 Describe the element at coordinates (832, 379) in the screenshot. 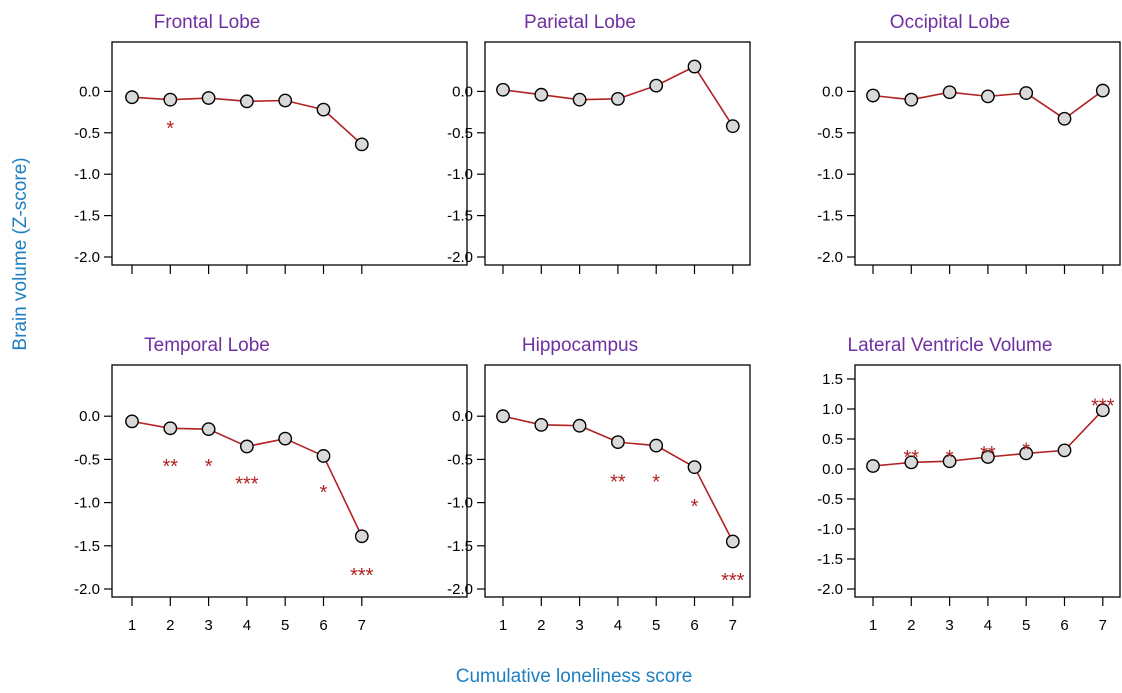

I see `y-tick-label: 1.5` at that location.